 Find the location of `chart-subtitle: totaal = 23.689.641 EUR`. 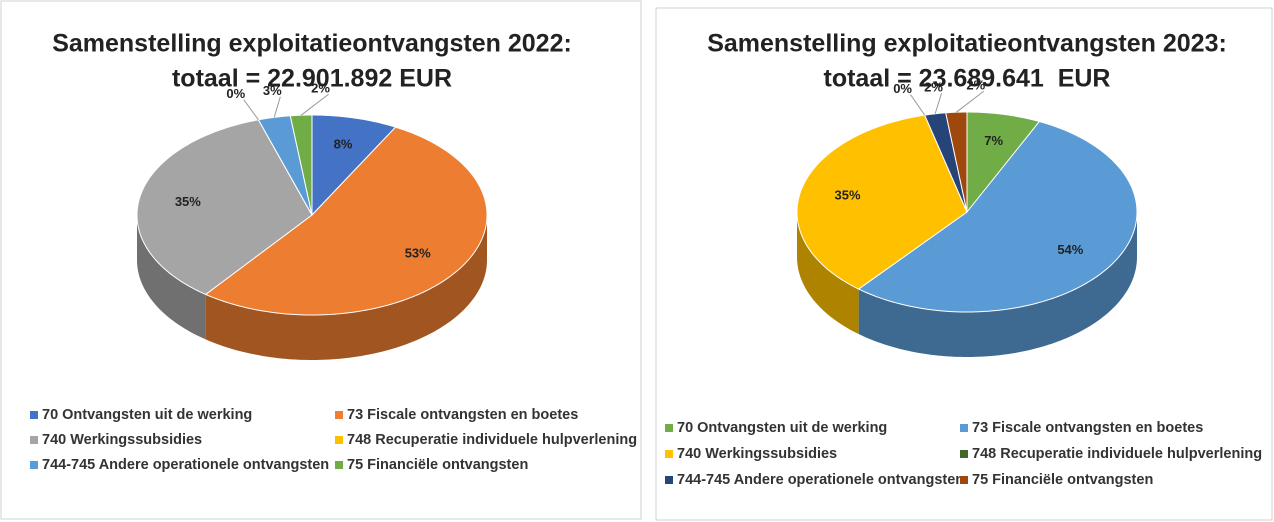

chart-subtitle: totaal = 23.689.641 EUR is located at coordinates (967, 79).